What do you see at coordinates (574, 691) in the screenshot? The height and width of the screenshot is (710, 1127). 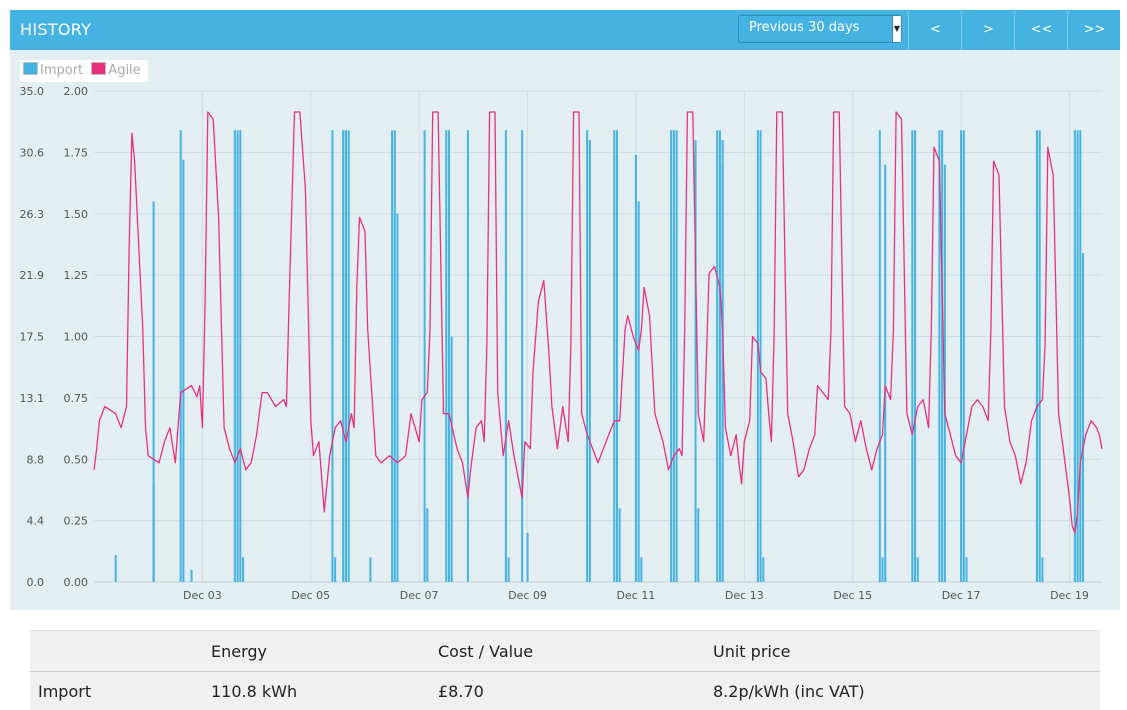 I see `summary-cell-cost: £8.70` at bounding box center [574, 691].